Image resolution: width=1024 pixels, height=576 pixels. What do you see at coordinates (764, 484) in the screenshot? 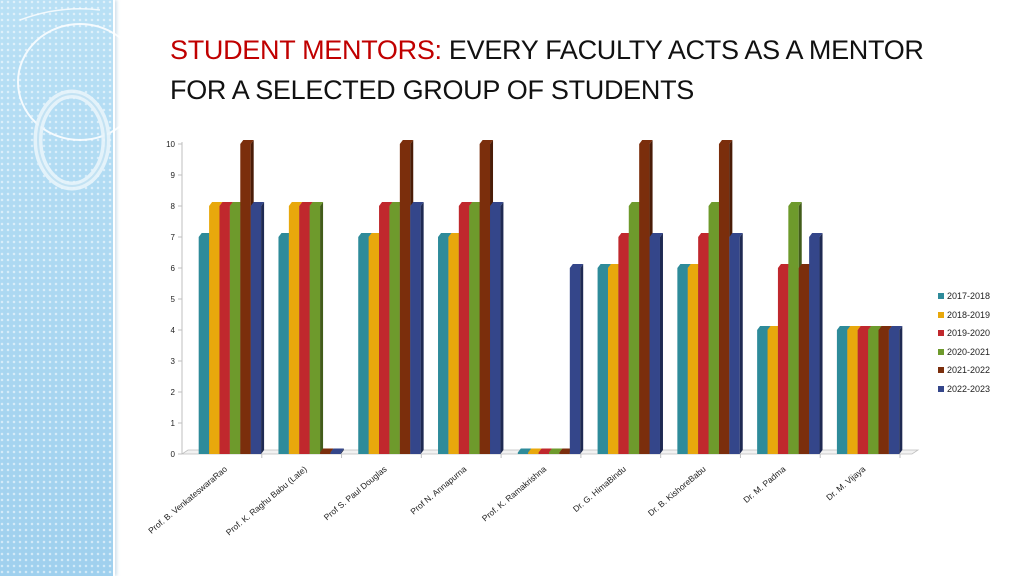
I see `x-category-label: Dr. M. Padma` at bounding box center [764, 484].